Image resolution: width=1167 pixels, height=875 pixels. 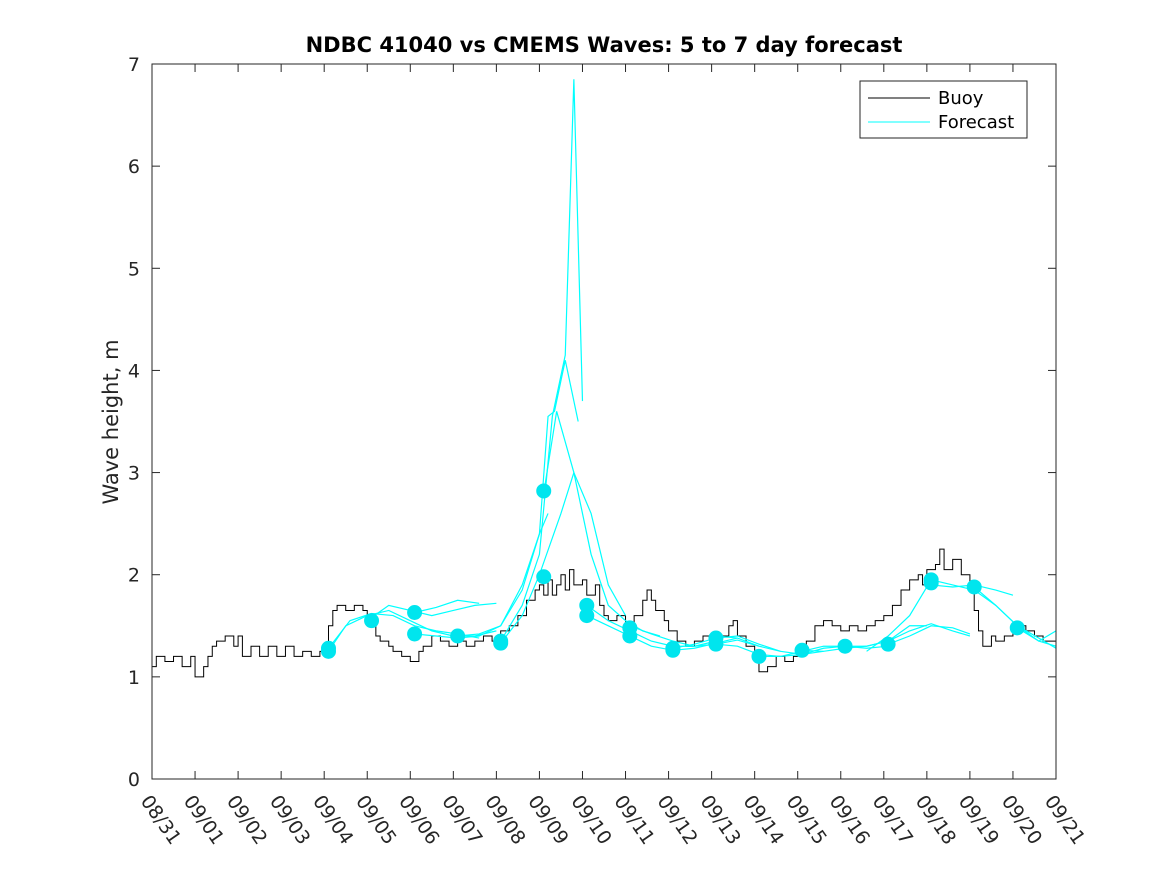 I want to click on y-tick-label: 7, so click(x=134, y=65).